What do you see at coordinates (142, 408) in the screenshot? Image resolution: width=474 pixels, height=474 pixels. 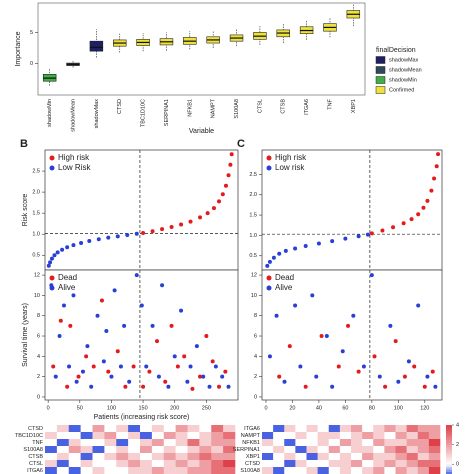 I see `x-tick-label: 150` at bounding box center [142, 408].